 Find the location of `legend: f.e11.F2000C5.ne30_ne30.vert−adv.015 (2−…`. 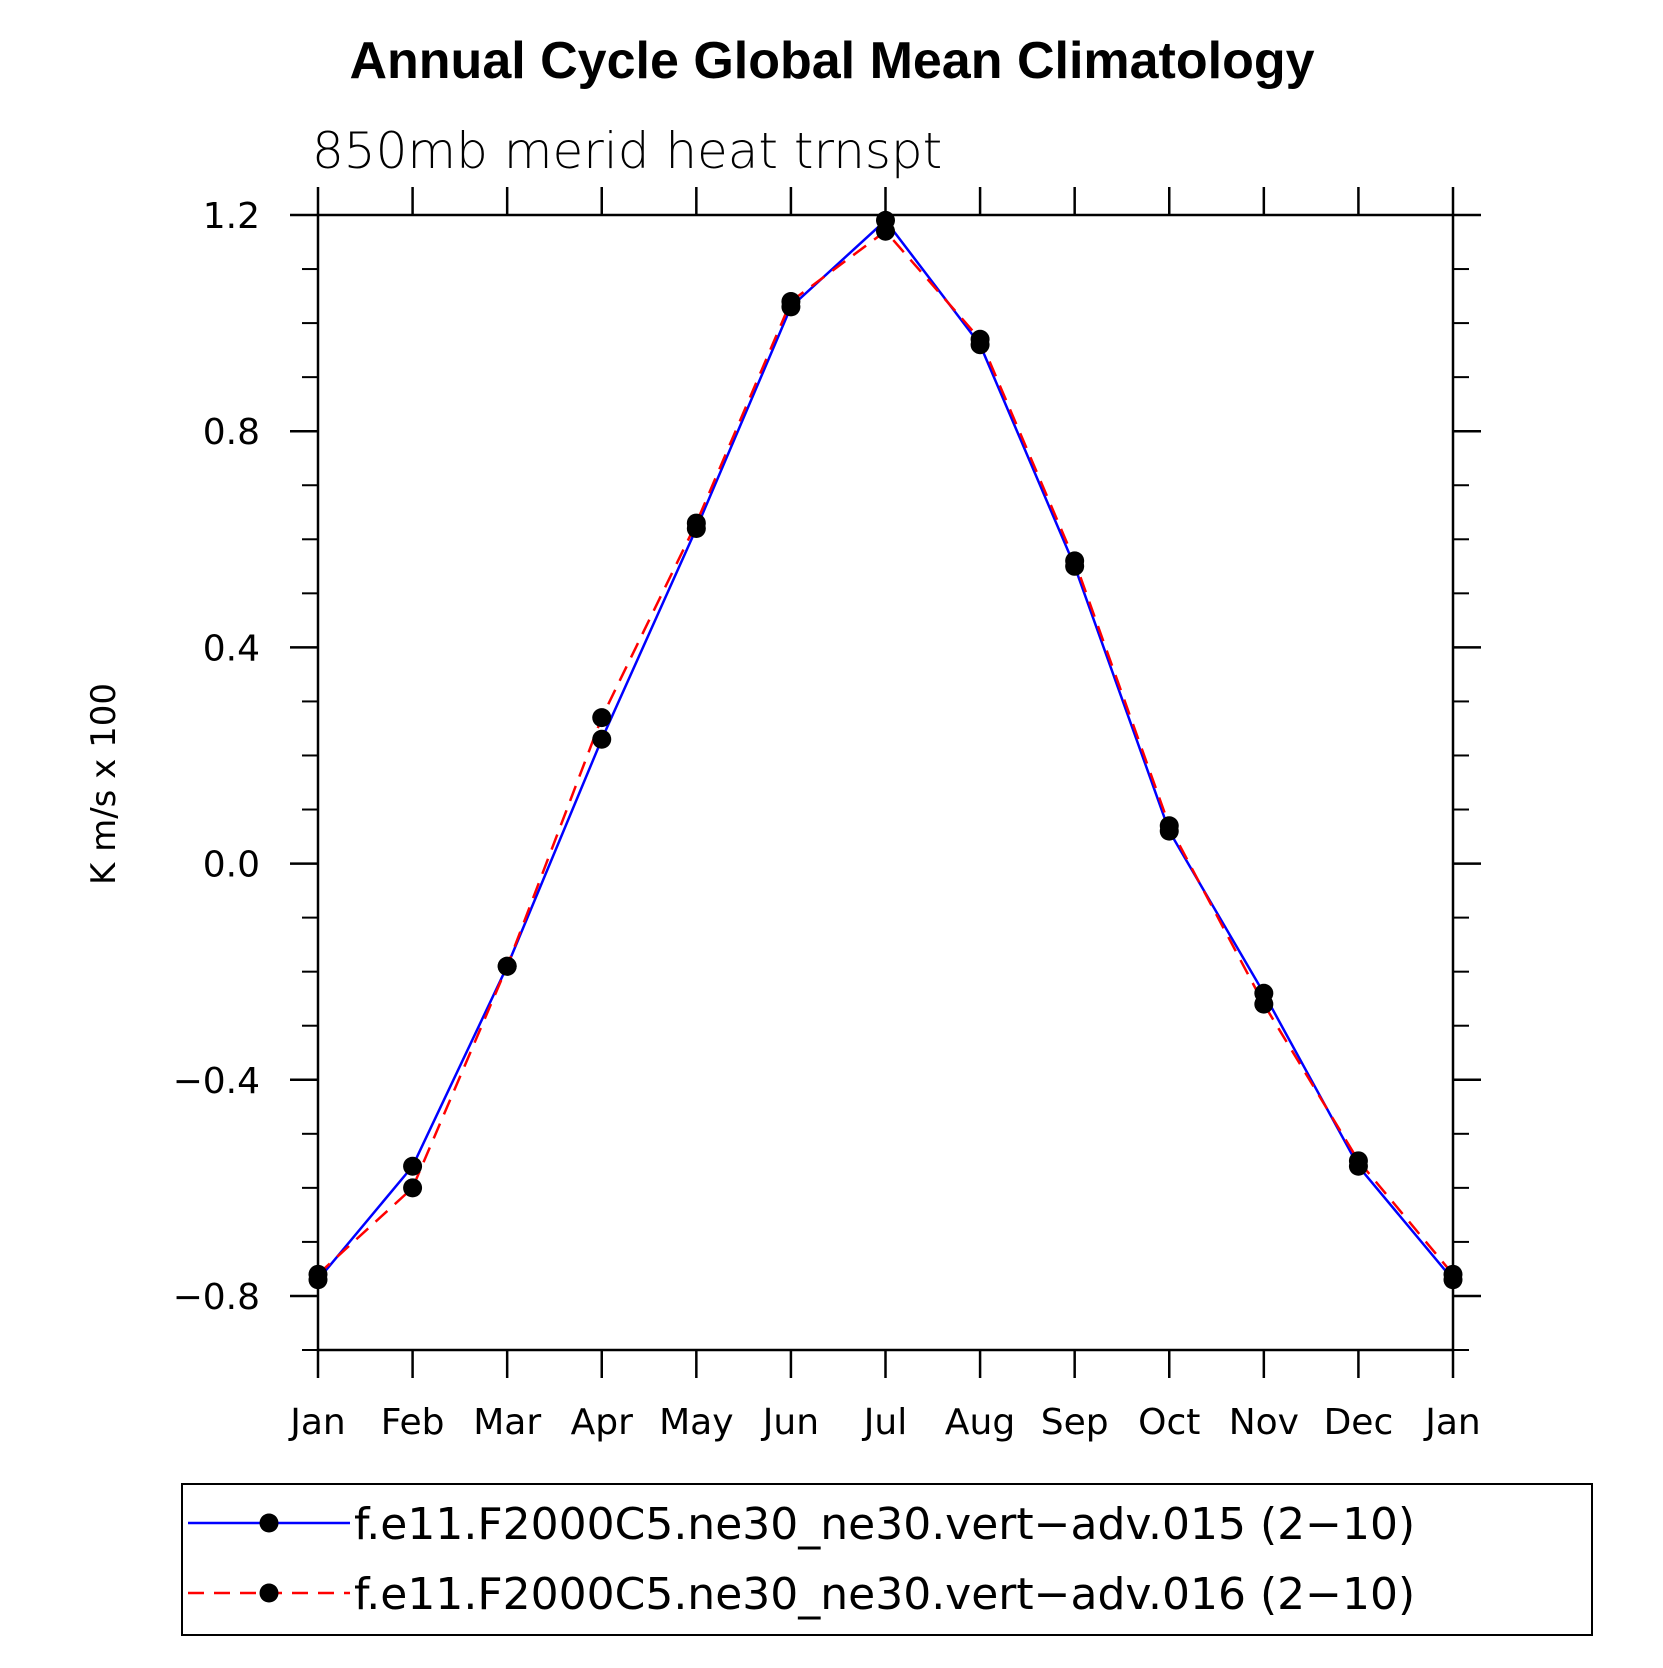

legend: f.e11.F2000C5.ne30_ne30.vert−adv.015 (2−… is located at coordinates (887, 1559).